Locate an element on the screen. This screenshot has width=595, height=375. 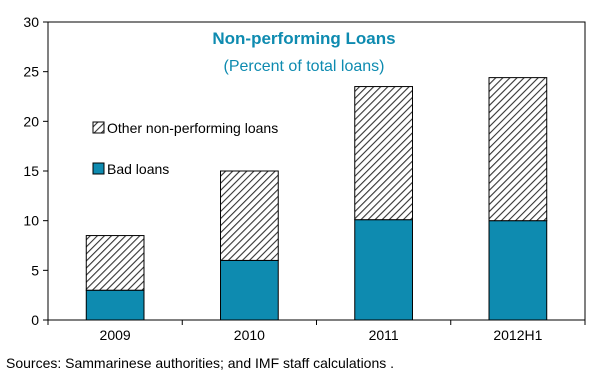
x-tick-label: 2012H1 is located at coordinates (517, 335).